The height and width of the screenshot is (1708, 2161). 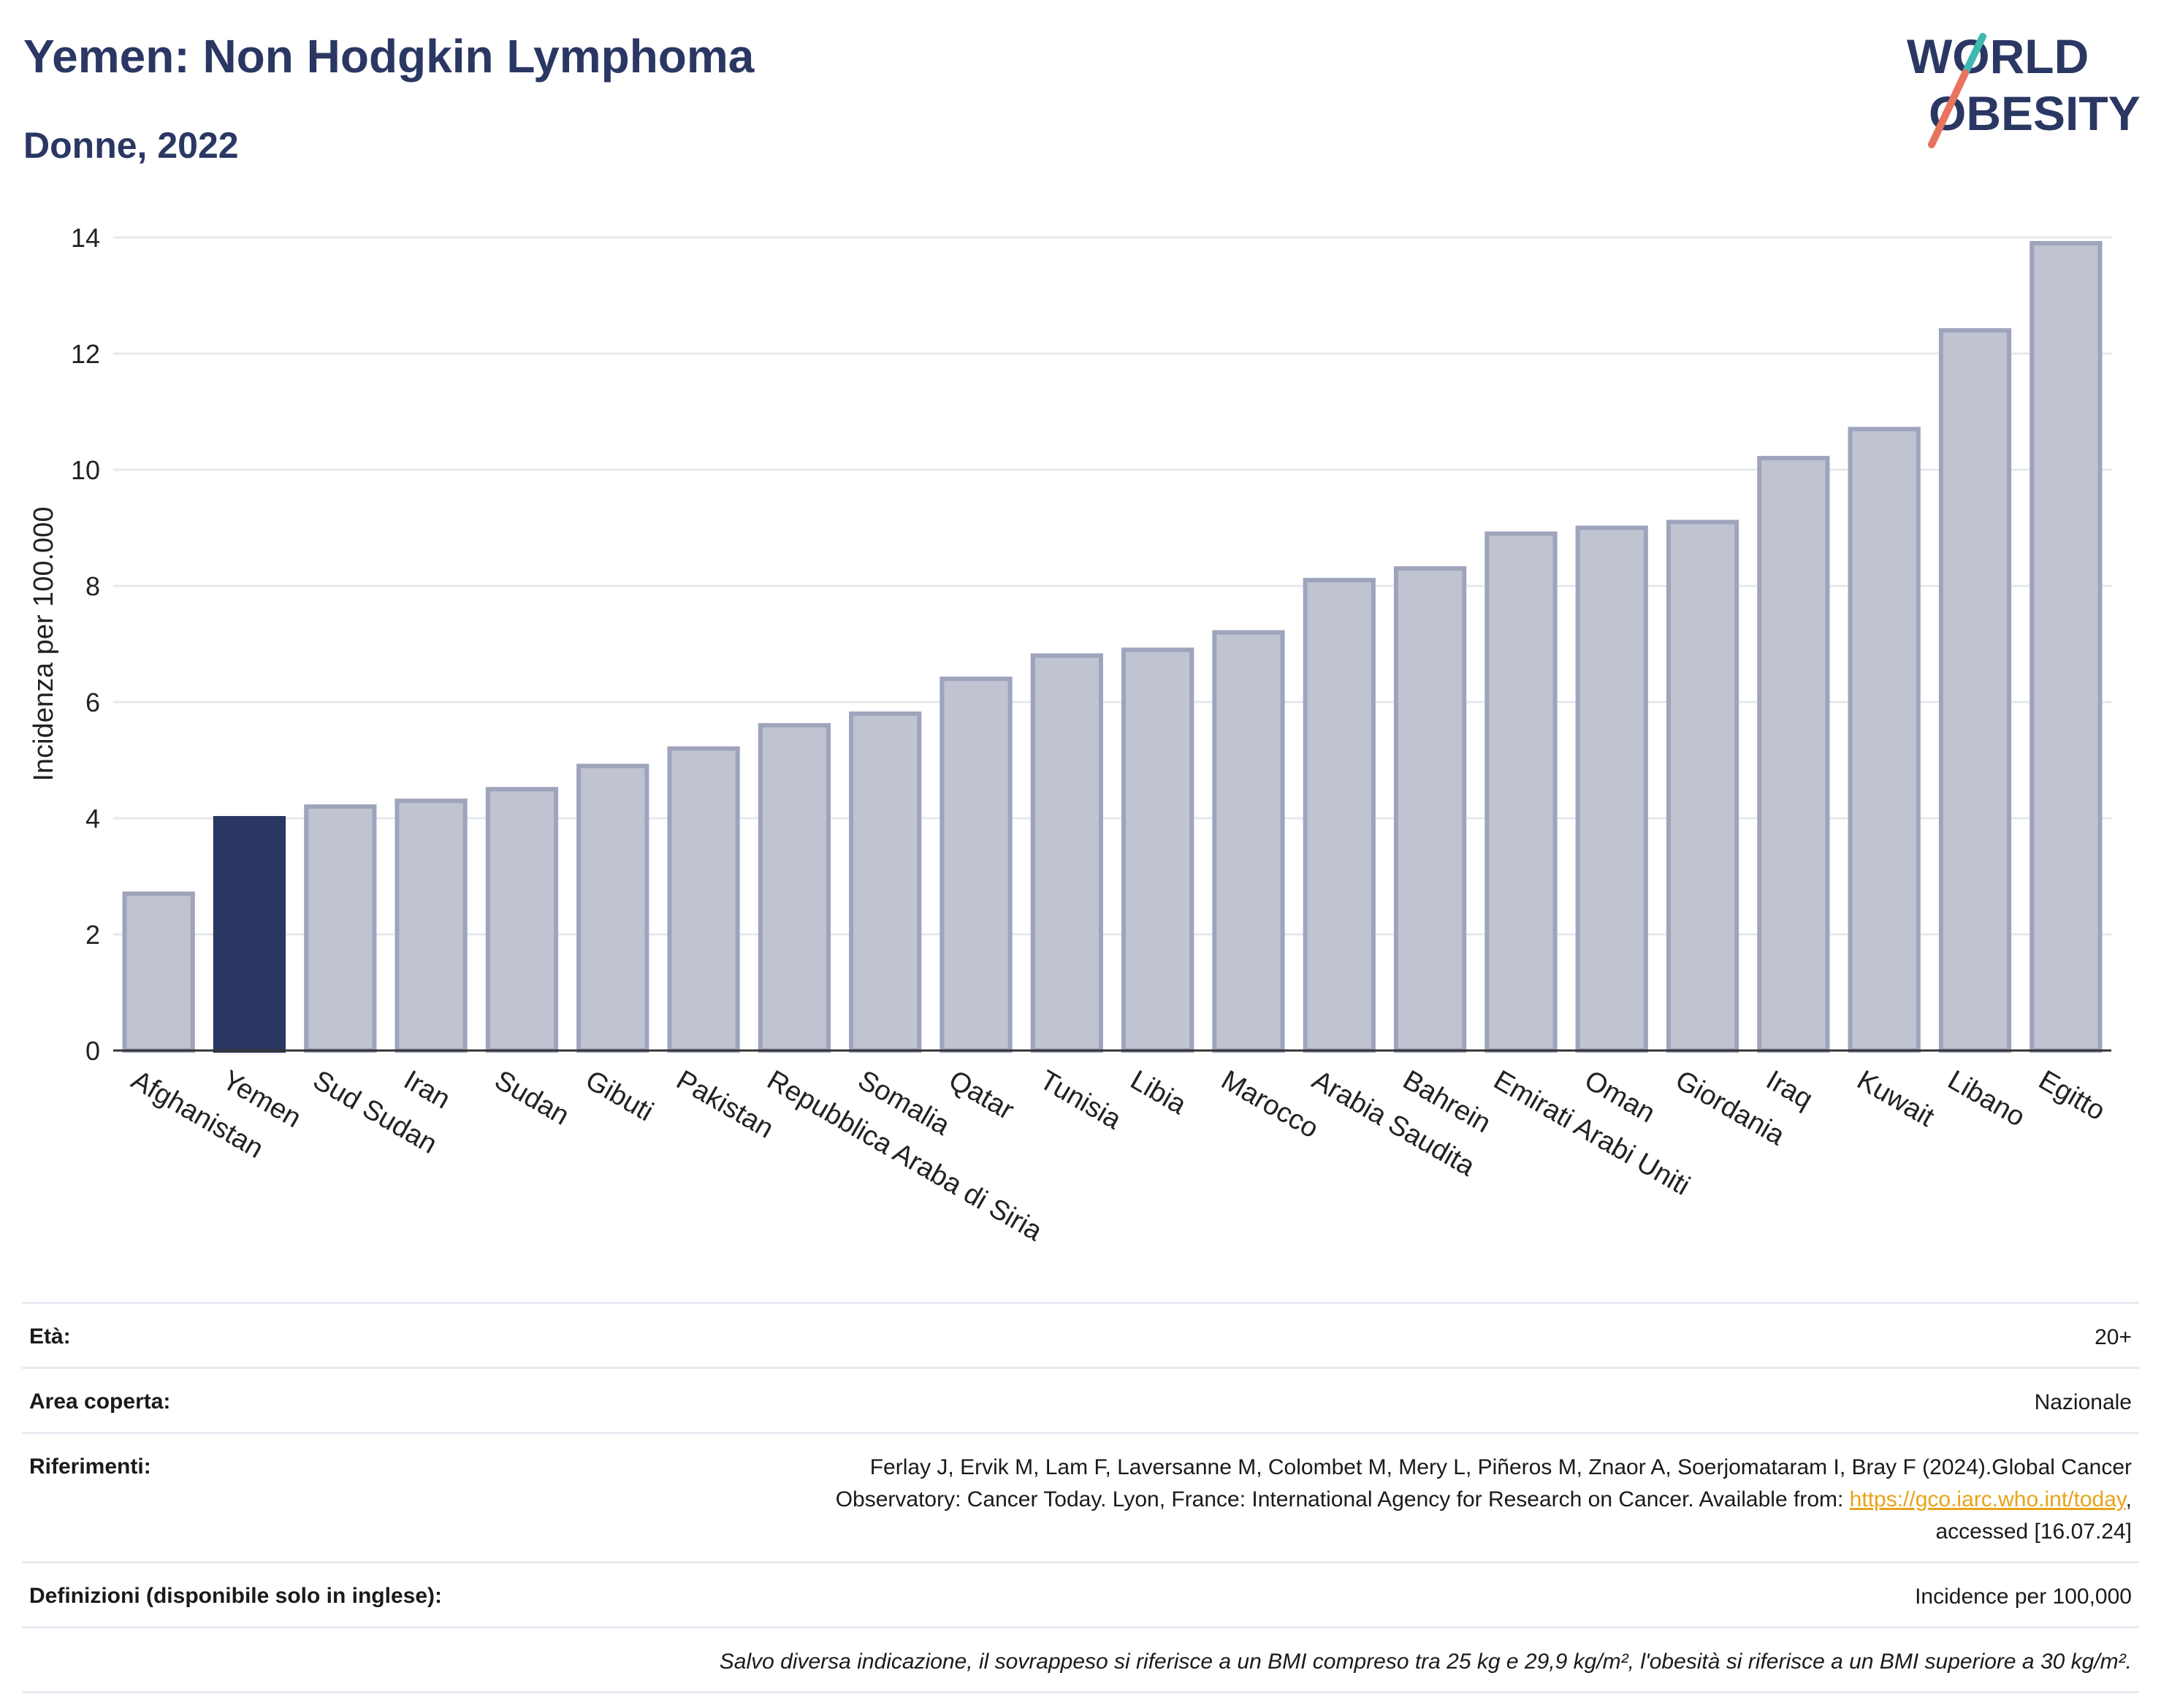 What do you see at coordinates (619, 1095) in the screenshot?
I see `x-tick-label: Gibuti` at bounding box center [619, 1095].